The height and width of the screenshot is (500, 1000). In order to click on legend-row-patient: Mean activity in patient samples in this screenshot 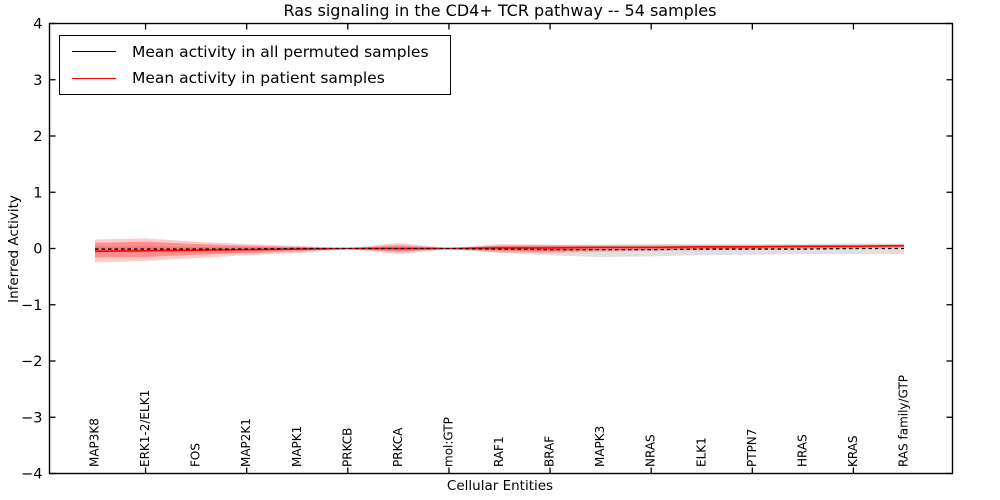, I will do `click(261, 78)`.